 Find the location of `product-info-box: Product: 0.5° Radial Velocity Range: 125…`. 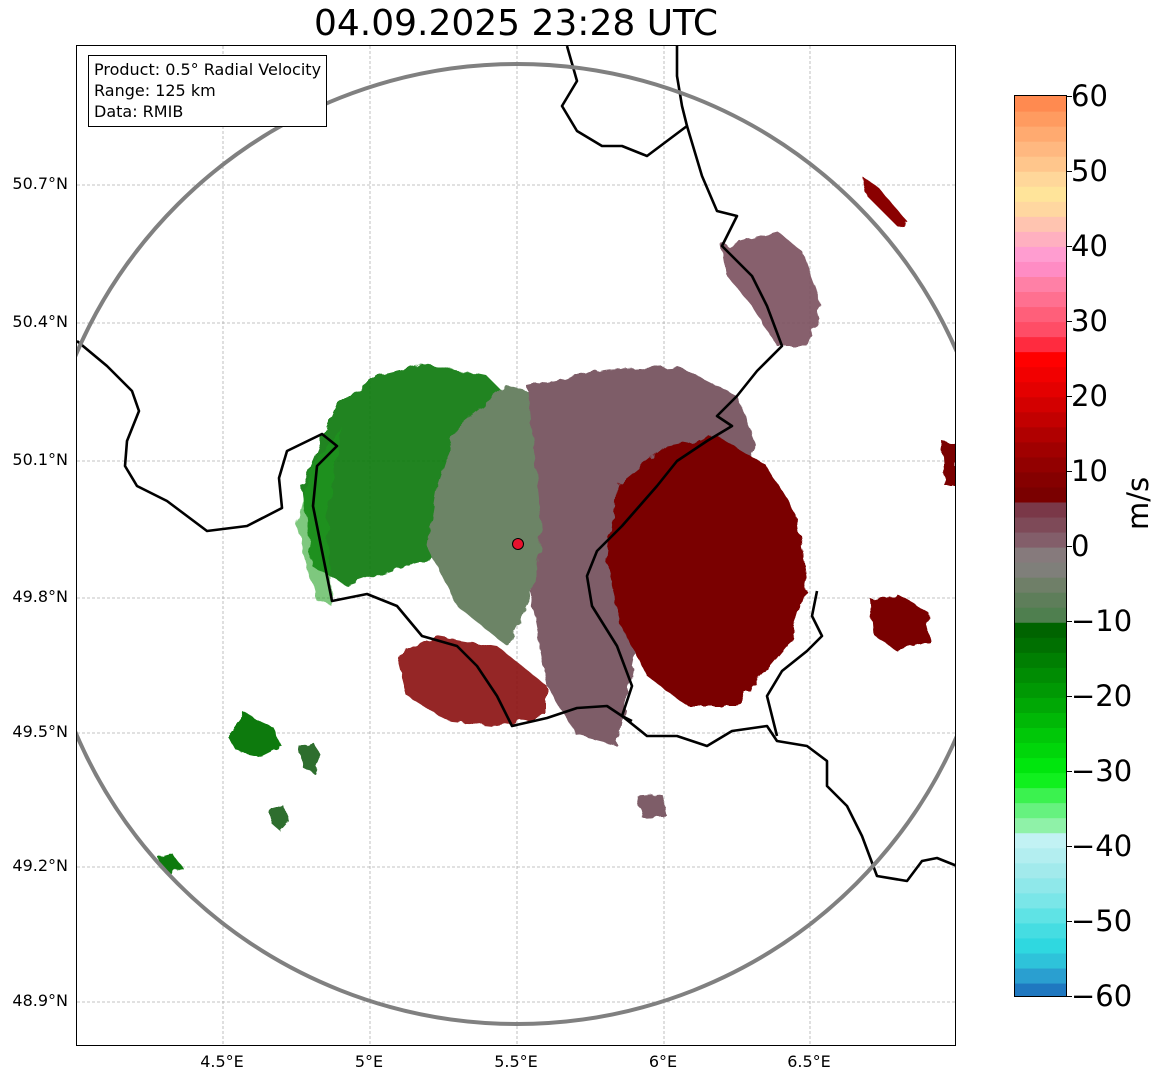

product-info-box: Product: 0.5° Radial Velocity Range: 125… is located at coordinates (208, 91).